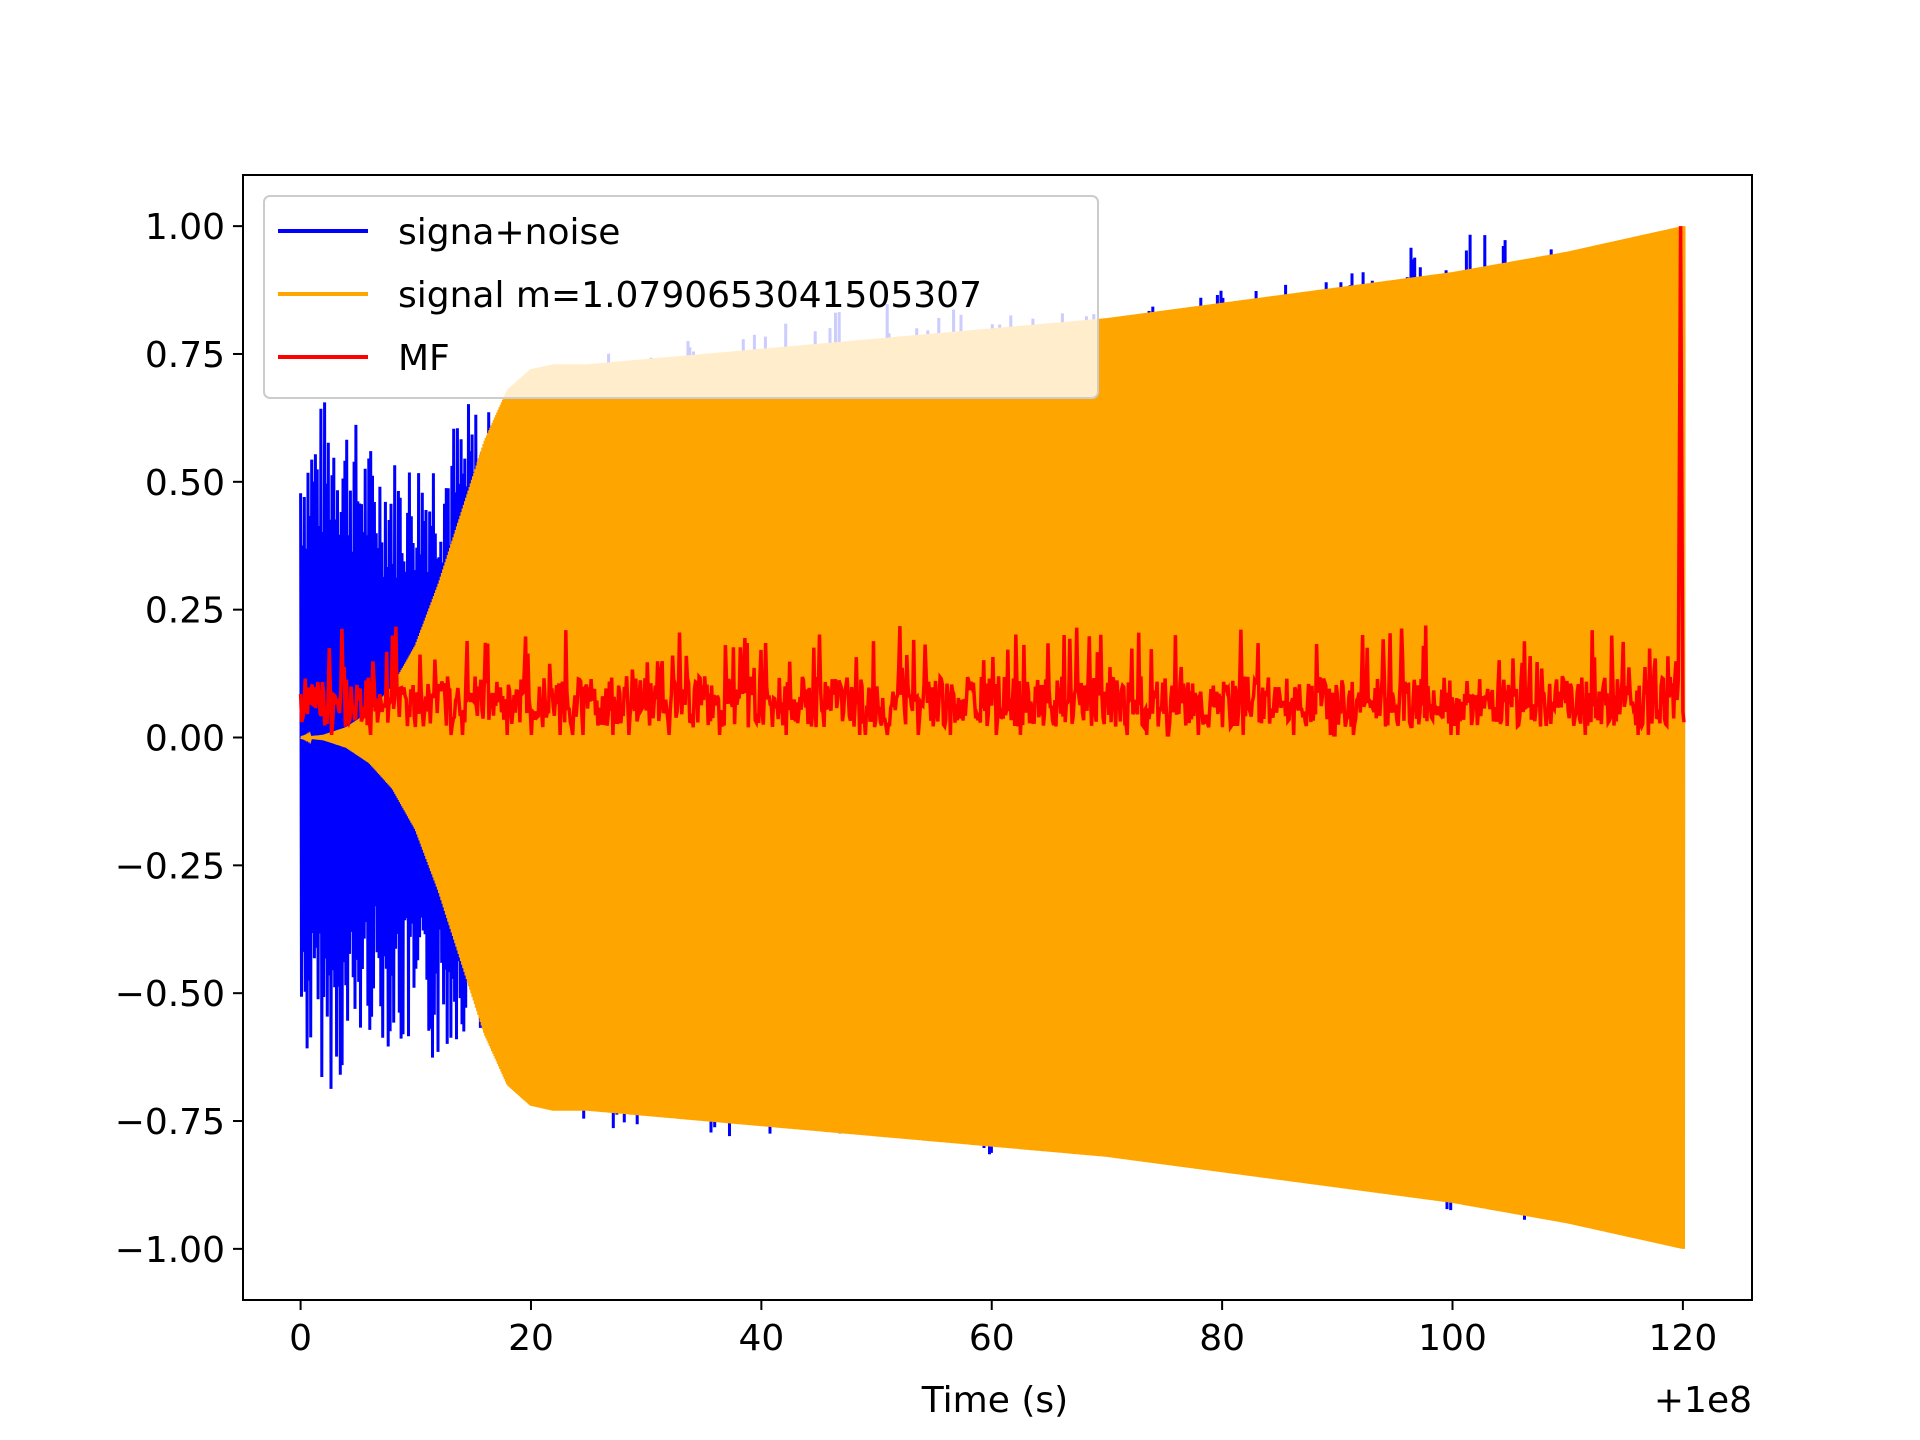 The width and height of the screenshot is (1920, 1440). What do you see at coordinates (170, 994) in the screenshot?
I see `y-tick-label: −0.50` at bounding box center [170, 994].